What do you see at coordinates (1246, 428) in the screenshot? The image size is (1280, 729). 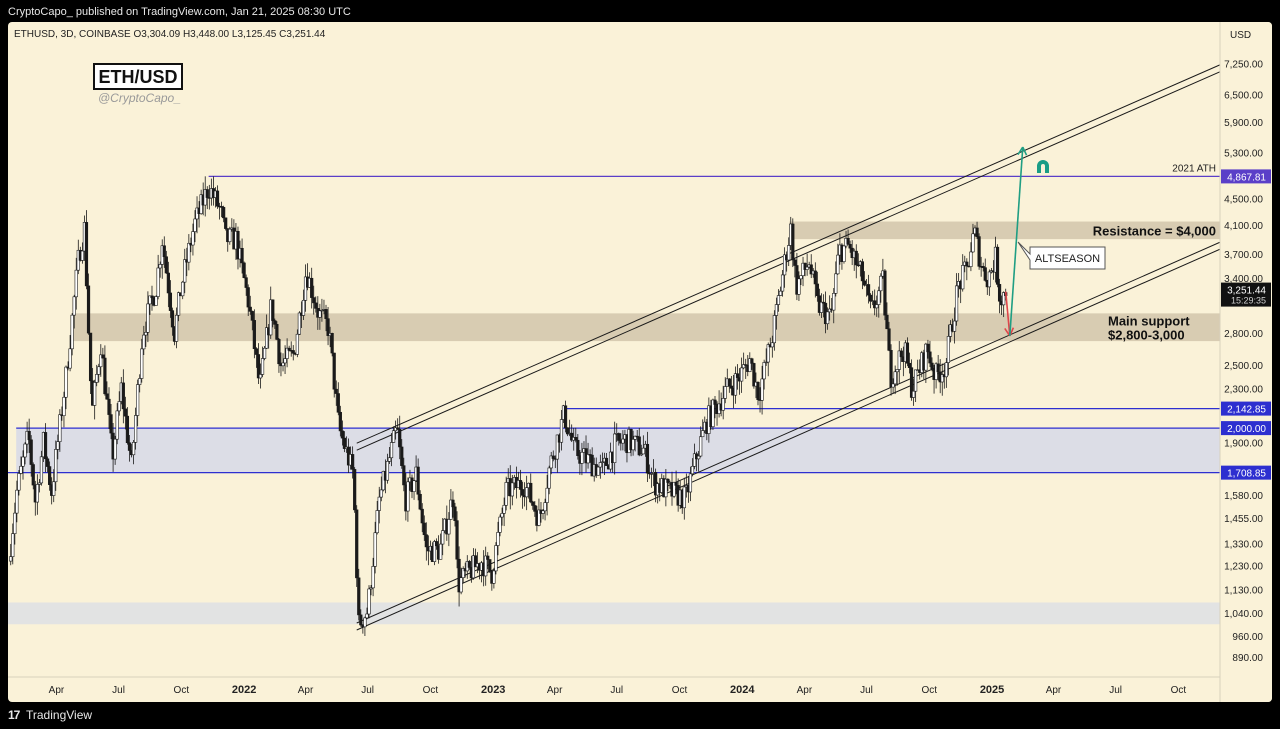 I see `level-price-tag-2: 2,000.00` at bounding box center [1246, 428].